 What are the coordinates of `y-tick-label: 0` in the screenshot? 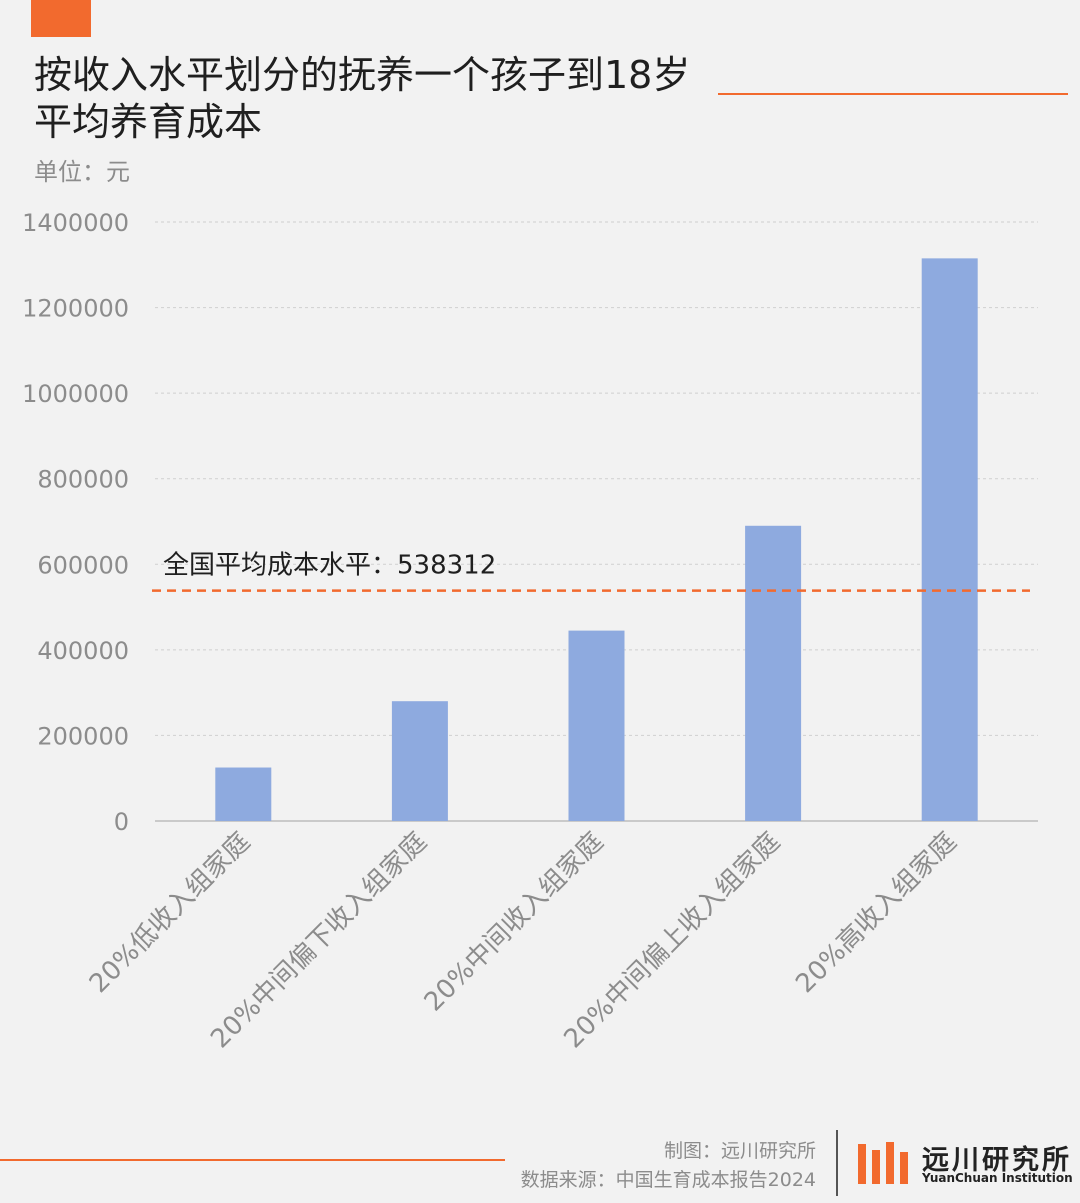 It's located at (121, 822).